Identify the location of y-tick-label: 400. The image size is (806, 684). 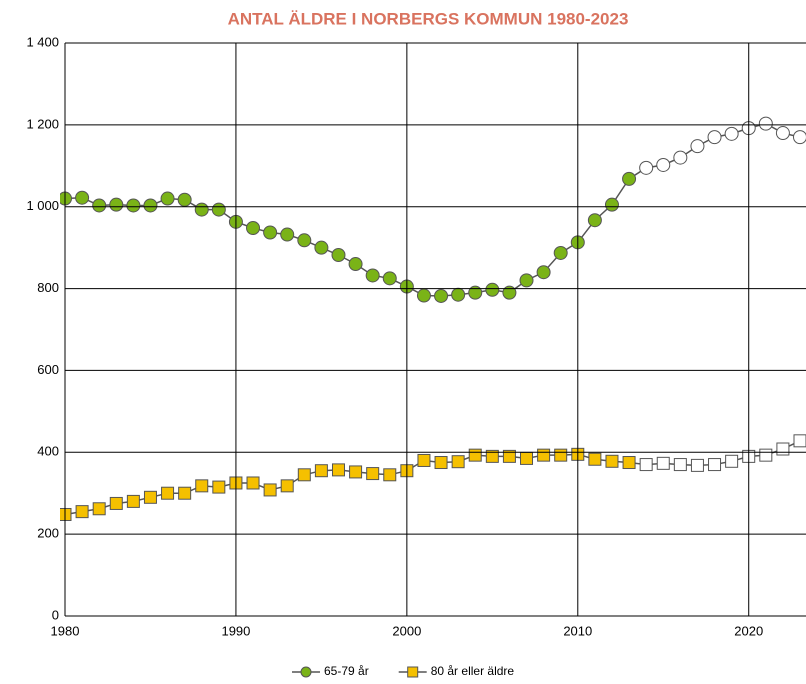
(48, 451).